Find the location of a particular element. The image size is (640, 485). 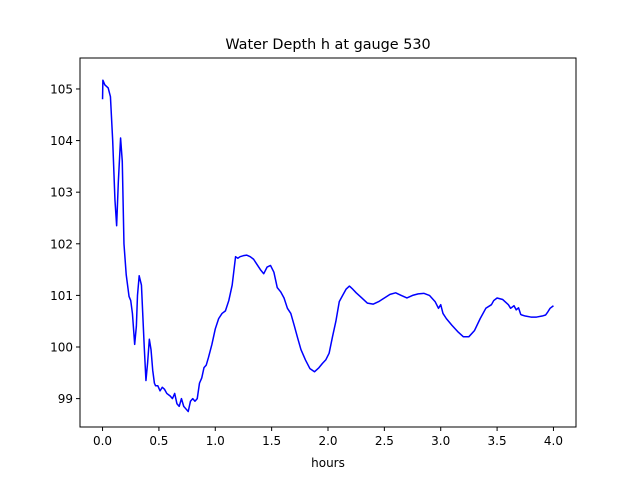

x-tick-label: 2.0 is located at coordinates (327, 441).